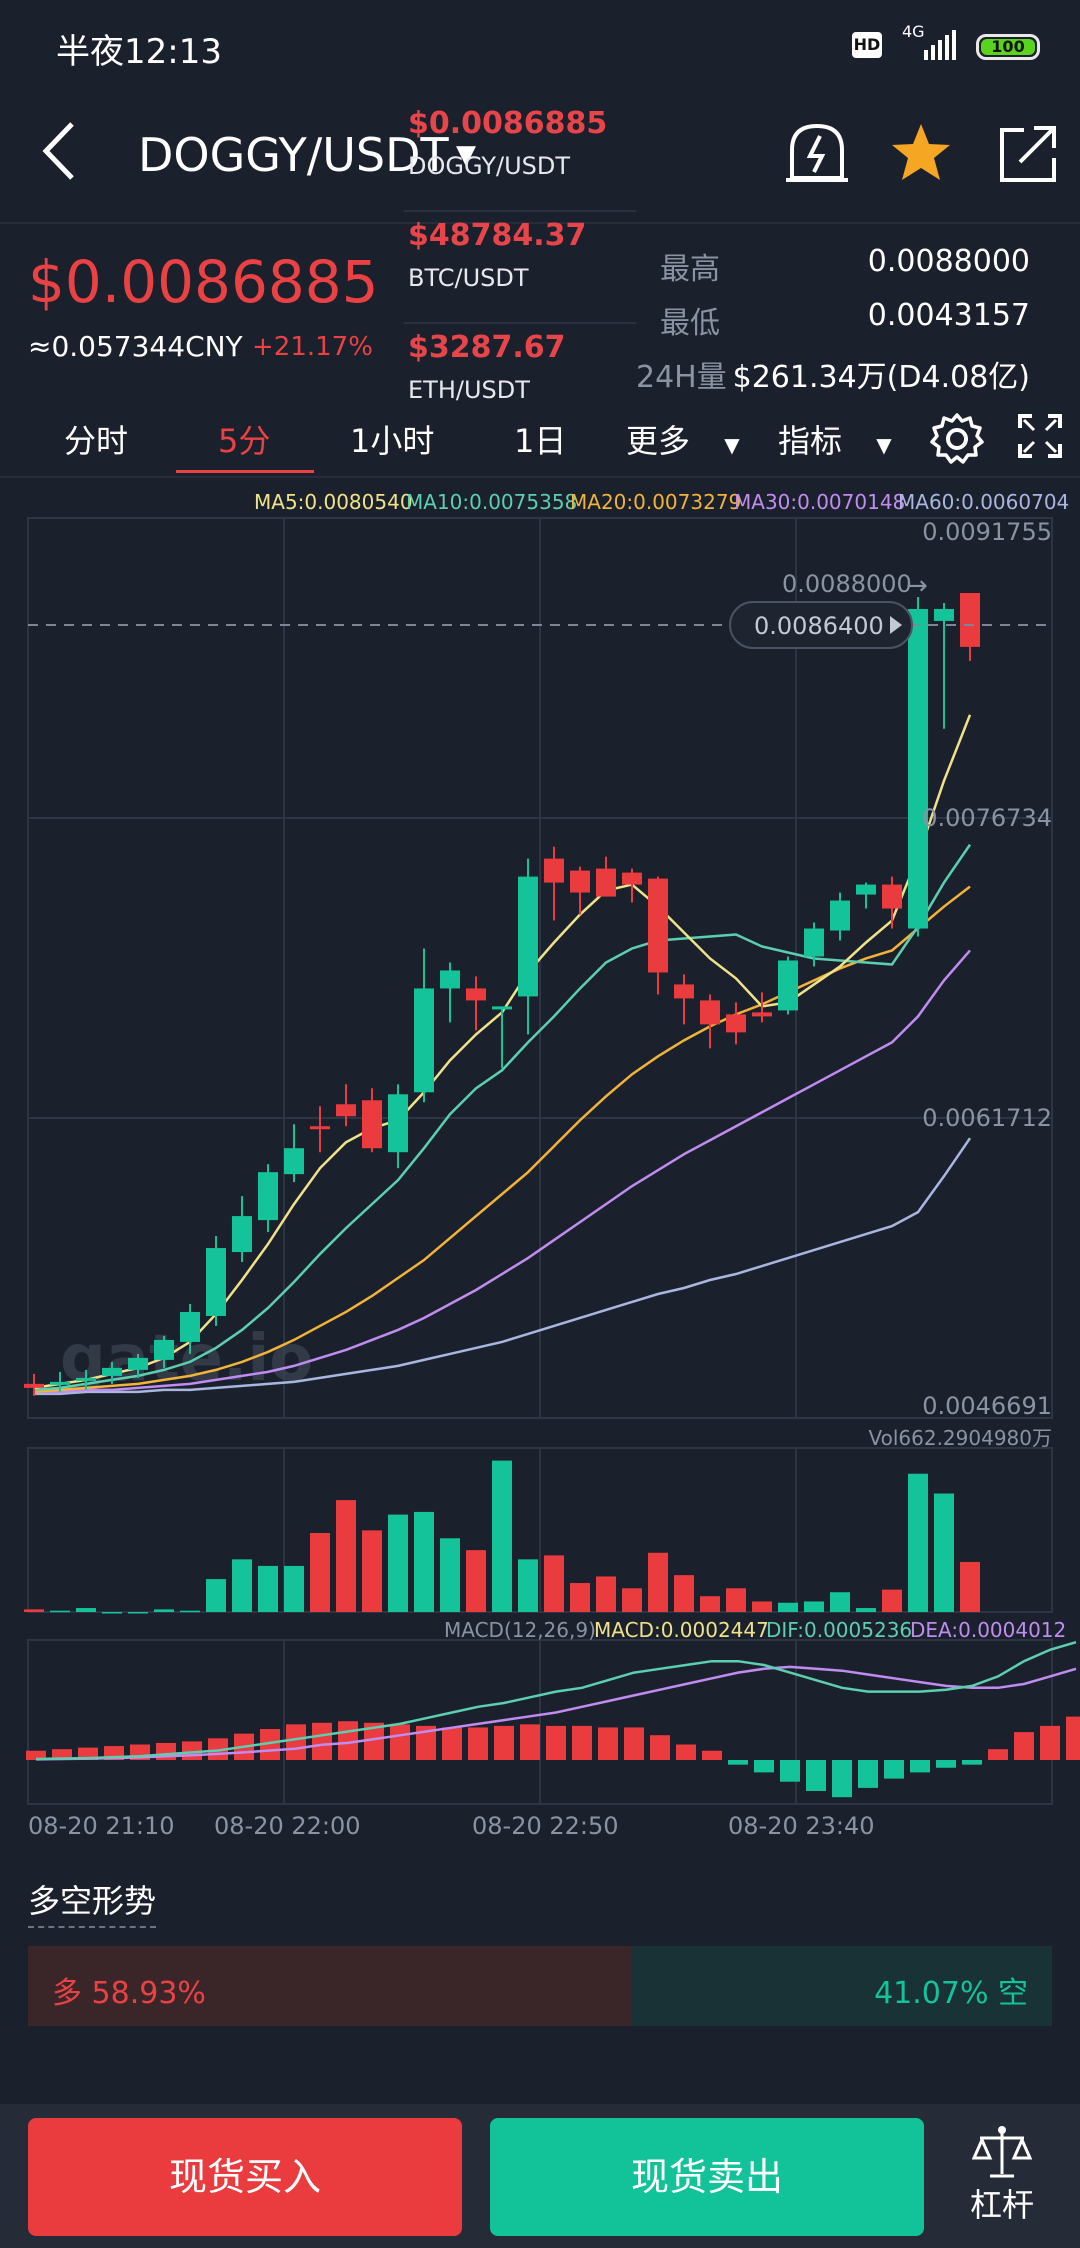 Image resolution: width=1080 pixels, height=2248 pixels. What do you see at coordinates (656, 502) in the screenshot?
I see `ma20-legend: MA20:0.0073279` at bounding box center [656, 502].